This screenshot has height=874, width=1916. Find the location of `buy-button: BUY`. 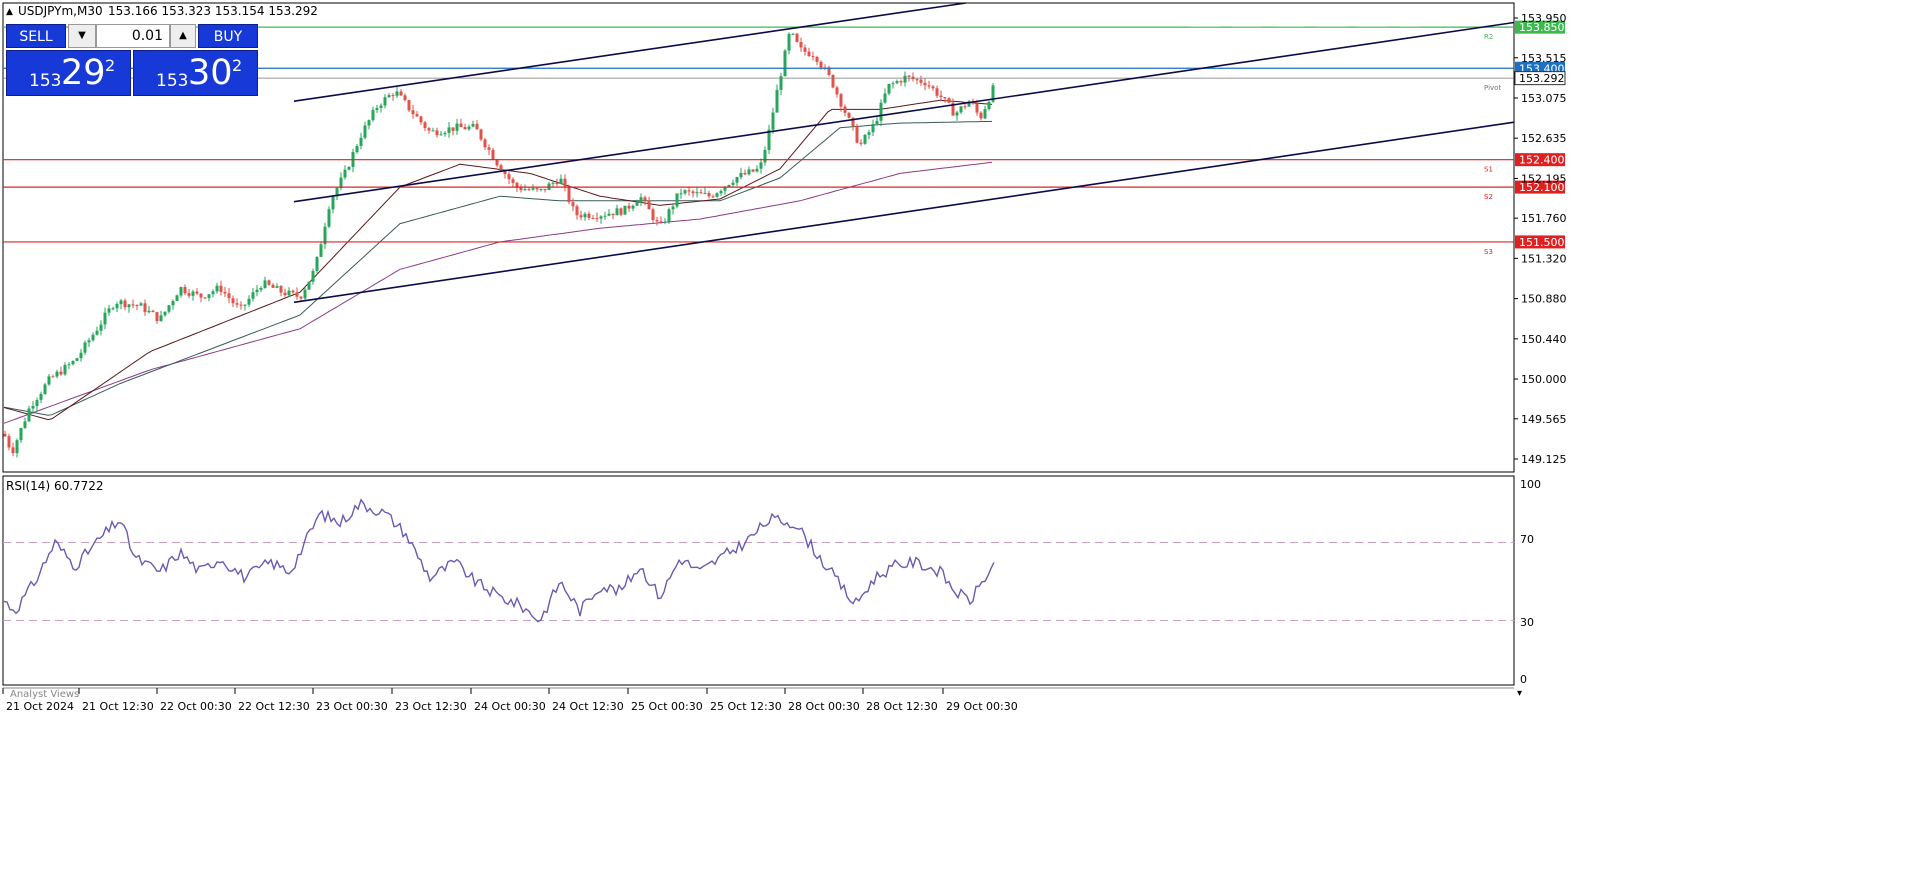

buy-button: BUY is located at coordinates (228, 36).